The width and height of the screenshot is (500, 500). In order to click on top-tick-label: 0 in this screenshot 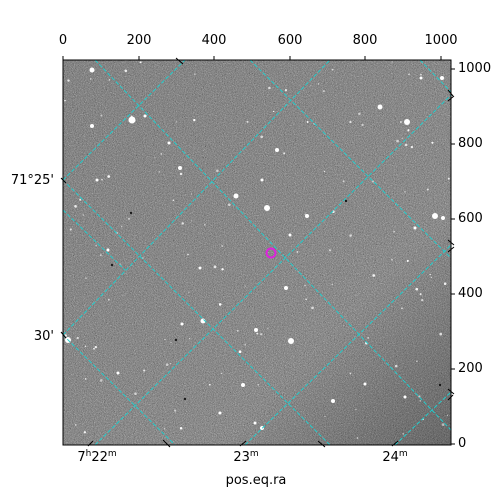, I will do `click(63, 40)`.